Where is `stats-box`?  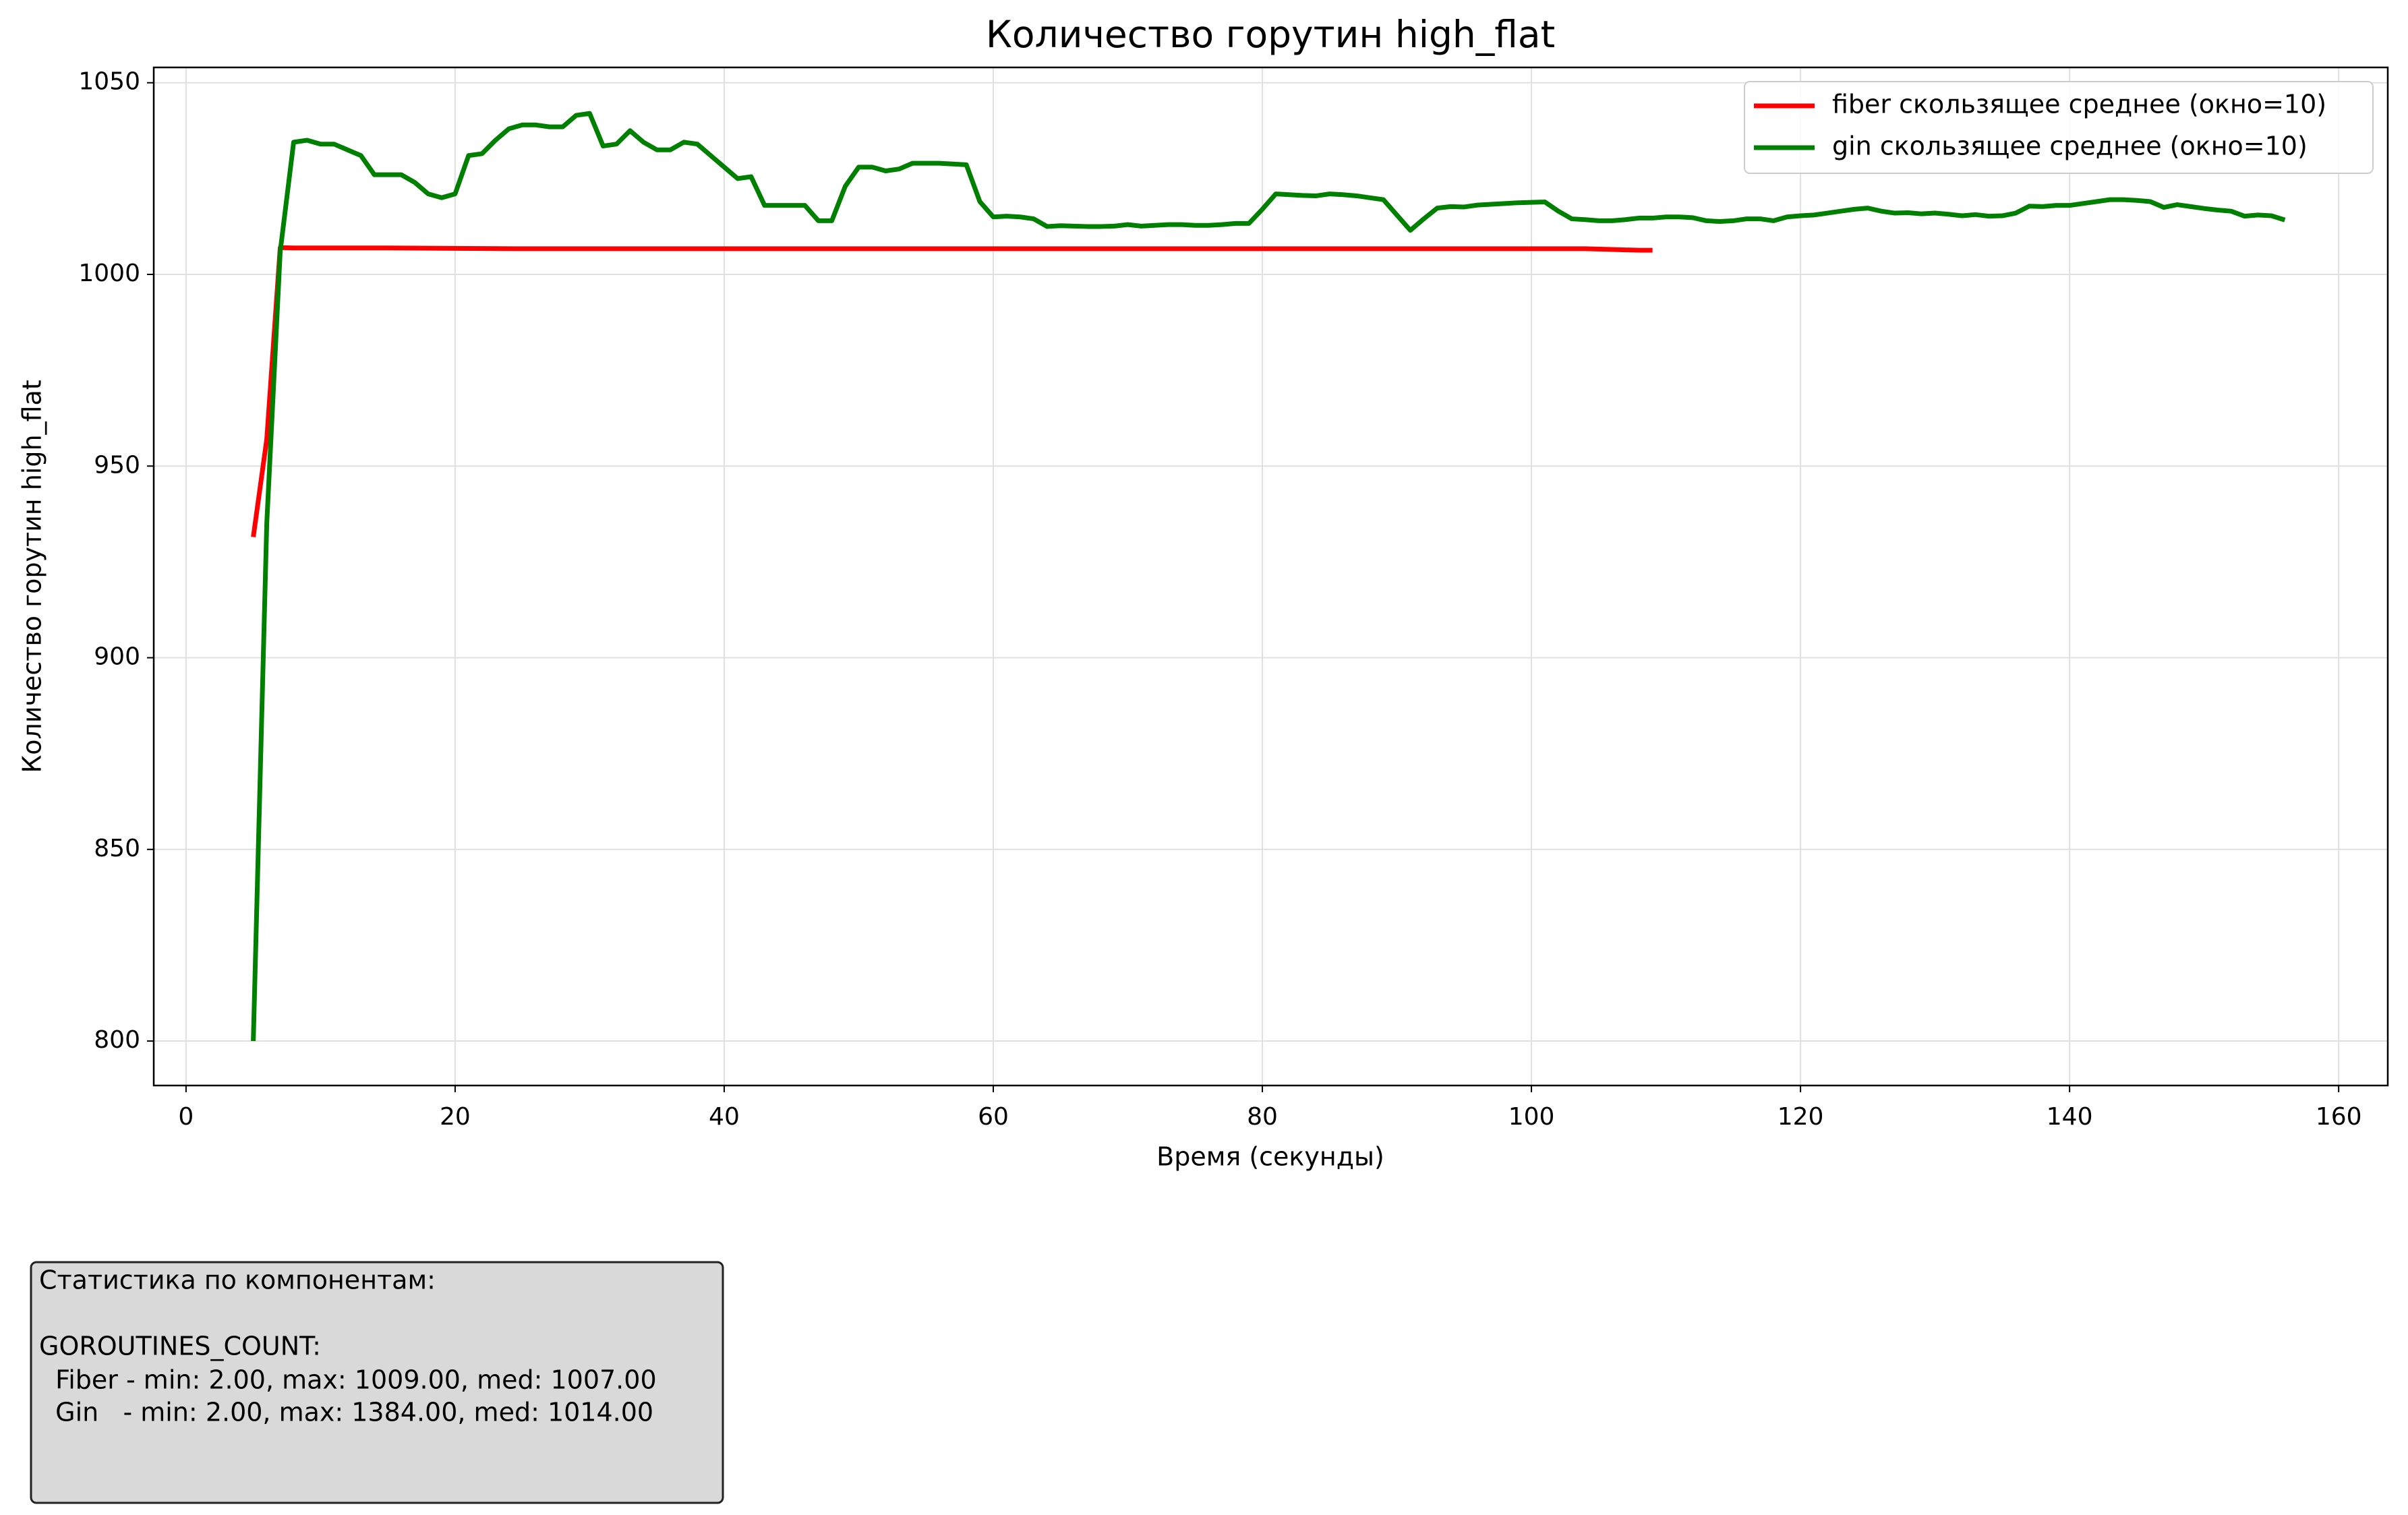
stats-box is located at coordinates (377, 1382).